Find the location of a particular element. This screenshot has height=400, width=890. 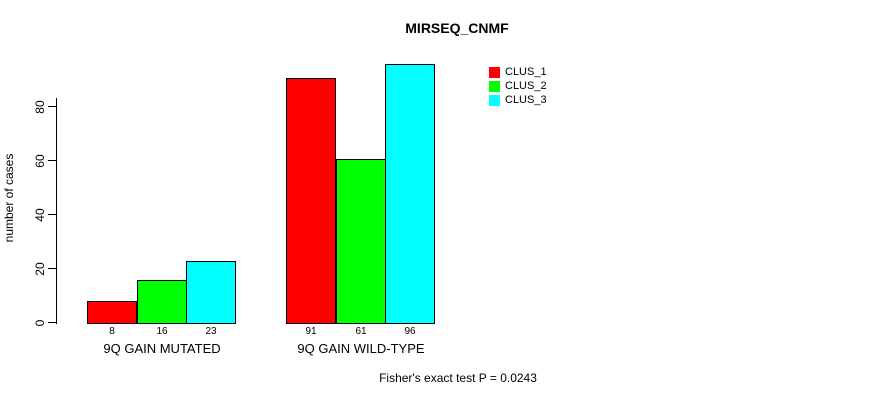

legend-label: CLUS_2 is located at coordinates (526, 86).